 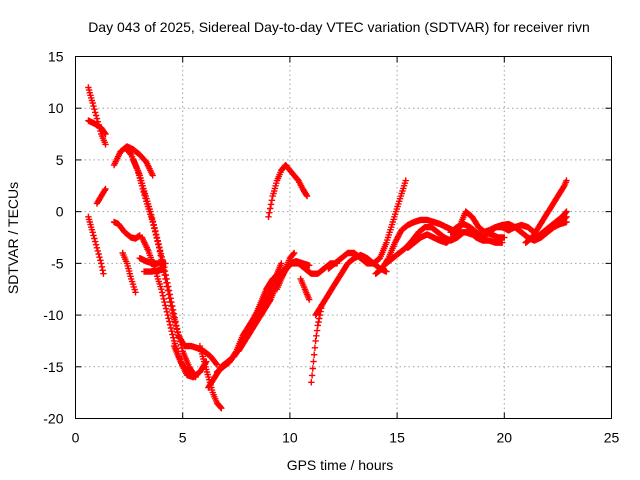 I want to click on series-arc-ac, so click(x=546, y=211).